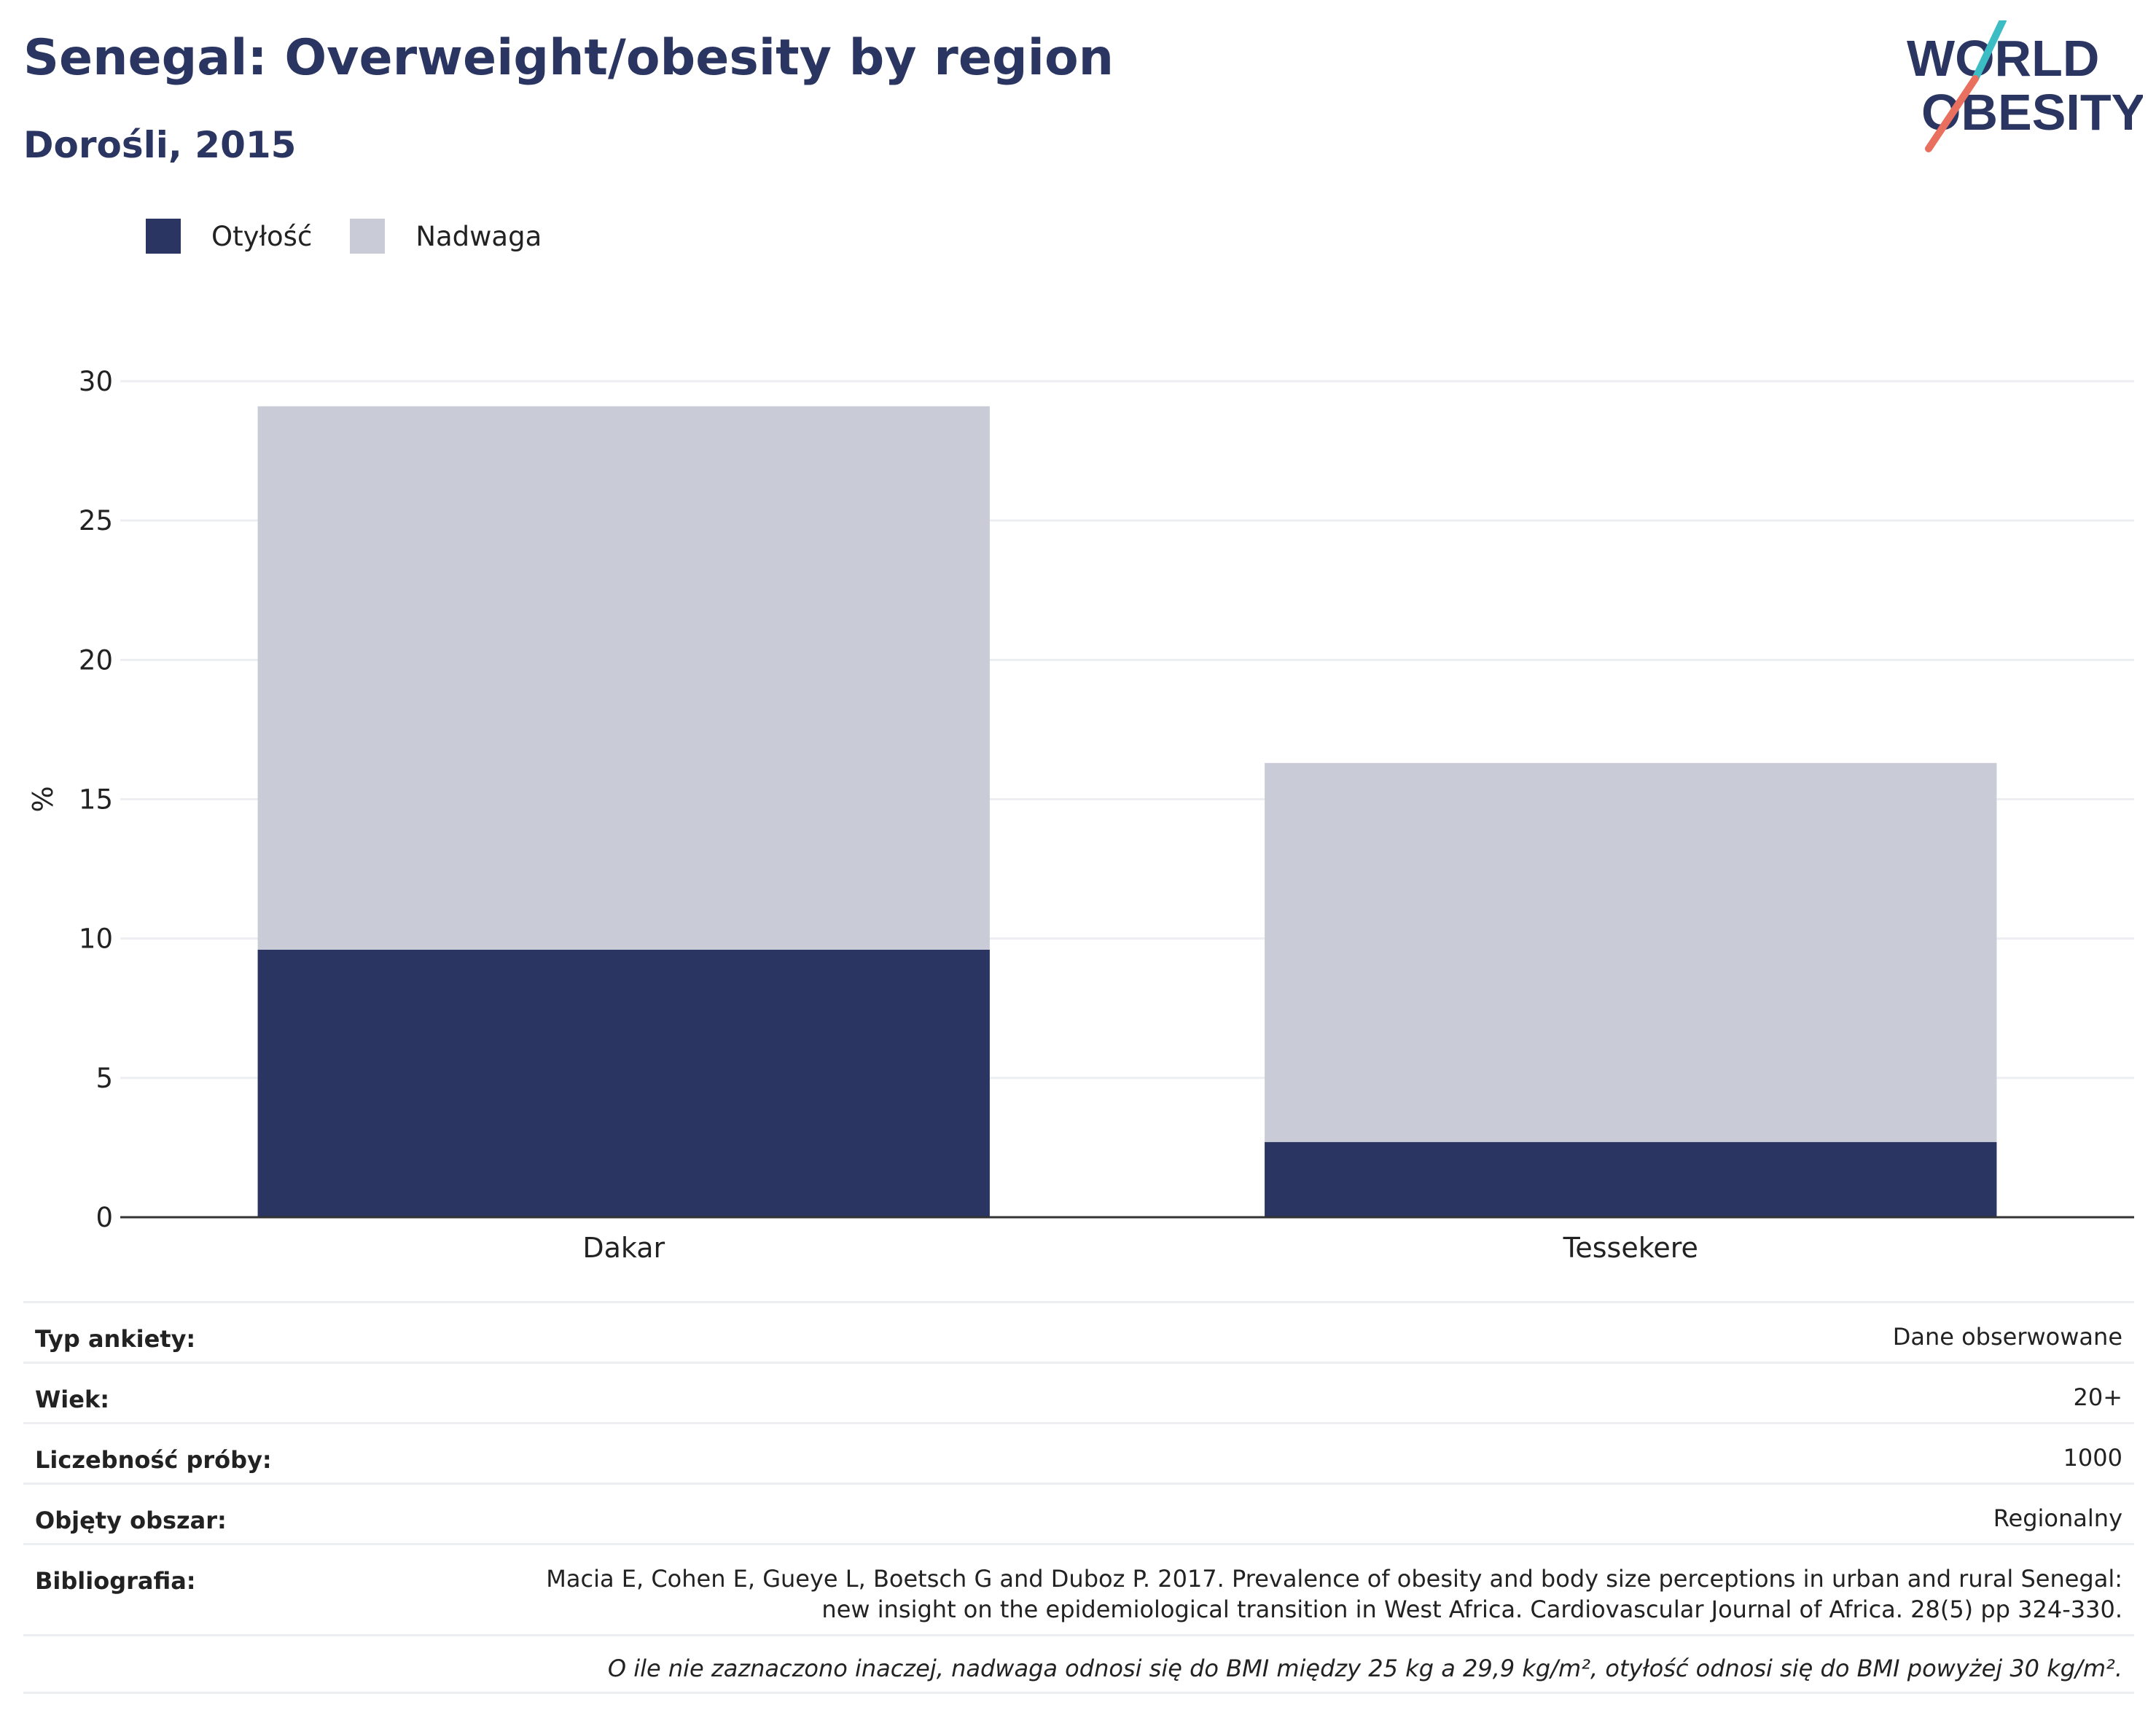 The image size is (2156, 1734). I want to click on chart-legend: Otyłość Nadwaga, so click(363, 236).